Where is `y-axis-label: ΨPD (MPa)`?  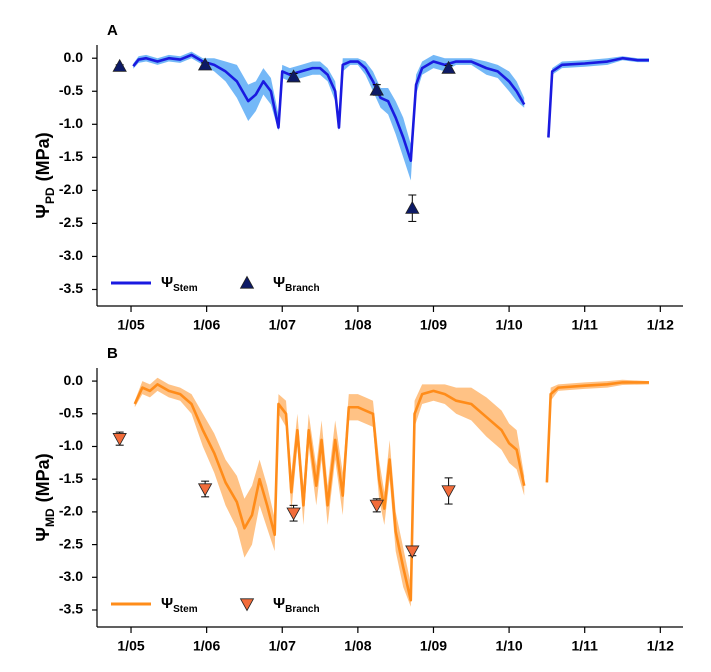 y-axis-label: ΨPD (MPa) is located at coordinates (45, 175).